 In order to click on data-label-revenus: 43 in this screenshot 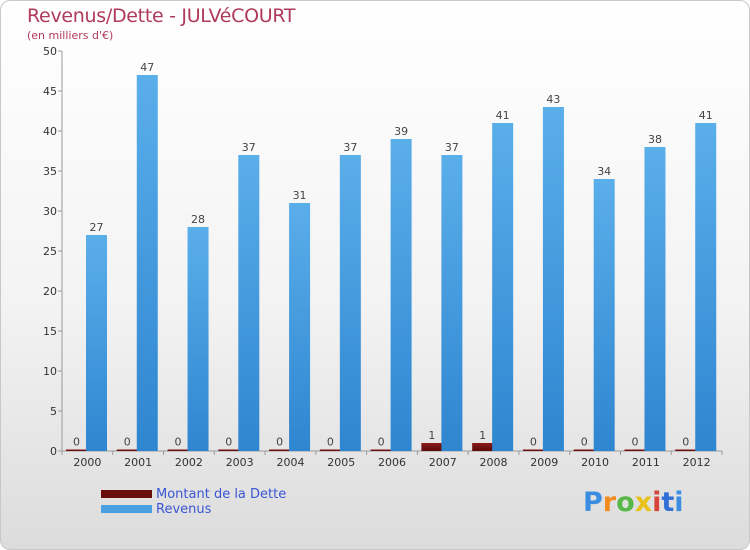, I will do `click(553, 99)`.